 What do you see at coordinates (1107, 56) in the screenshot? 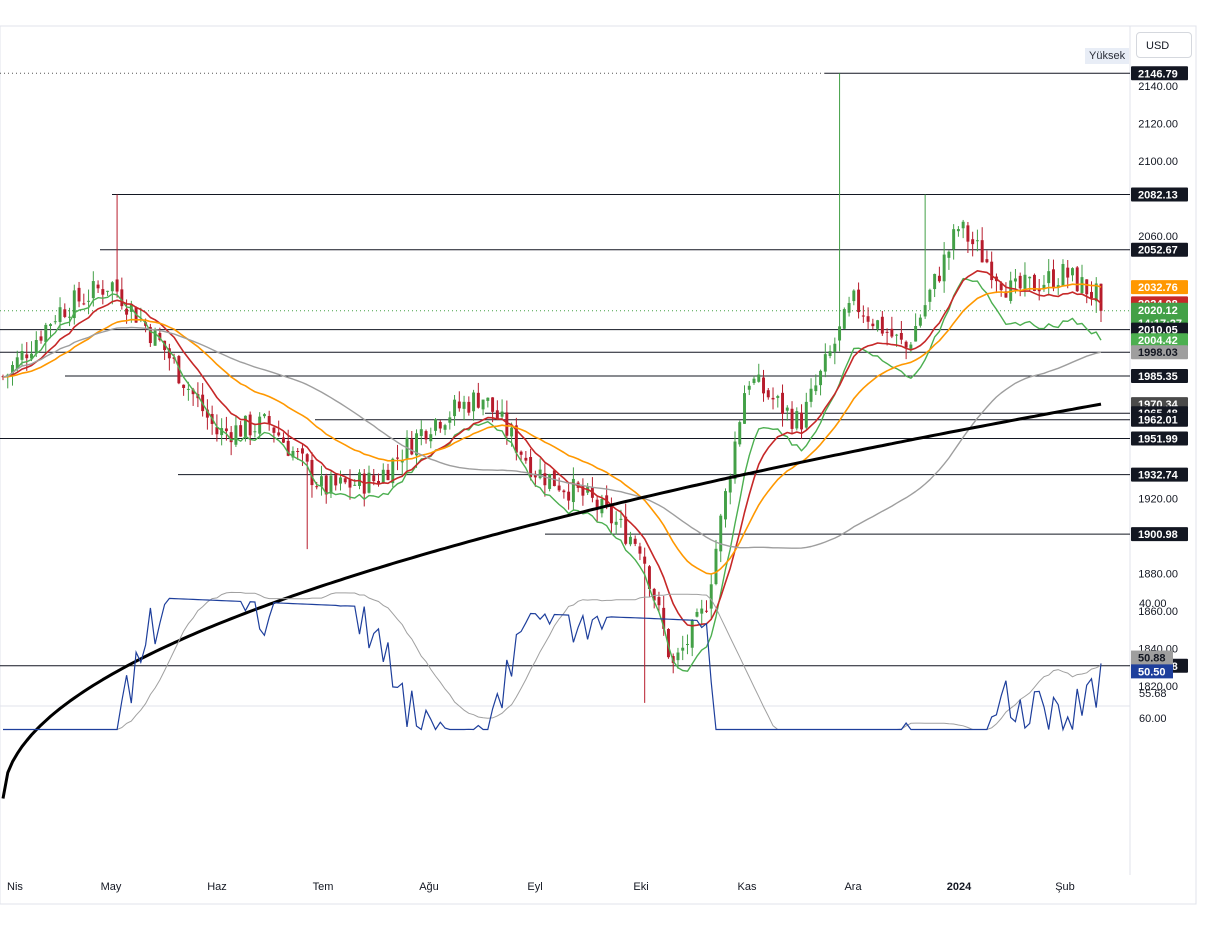
I see `high-label: Yüksek` at bounding box center [1107, 56].